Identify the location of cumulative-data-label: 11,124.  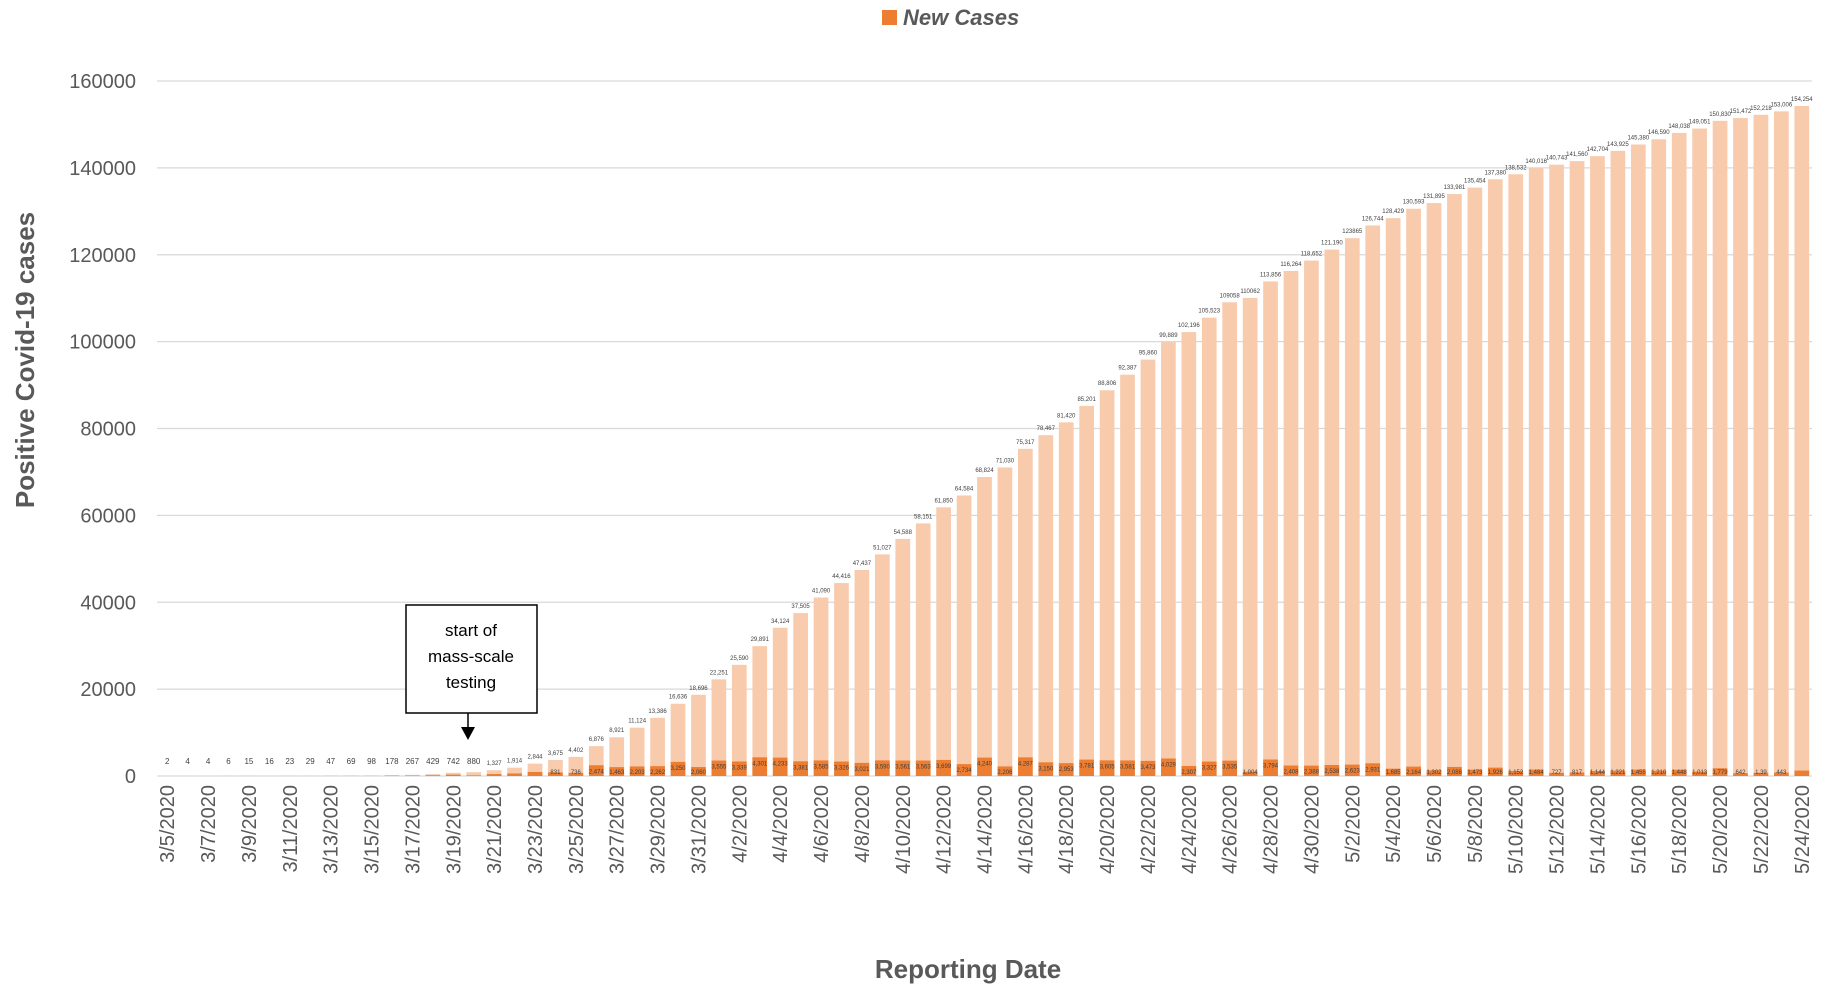
(637, 722).